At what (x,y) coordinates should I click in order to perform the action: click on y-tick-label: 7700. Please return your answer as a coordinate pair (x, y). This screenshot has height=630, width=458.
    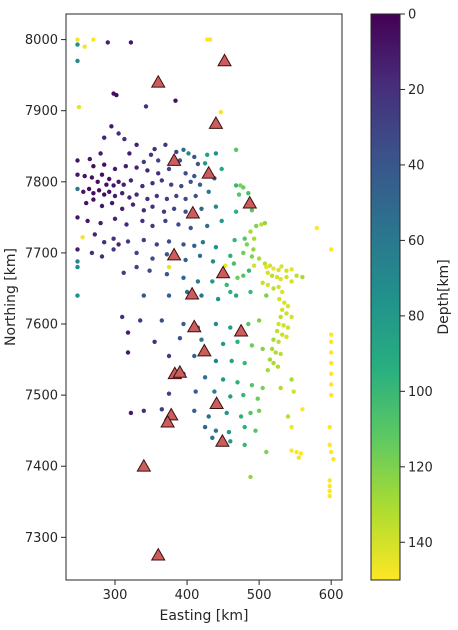
    Looking at the image, I should click on (41, 253).